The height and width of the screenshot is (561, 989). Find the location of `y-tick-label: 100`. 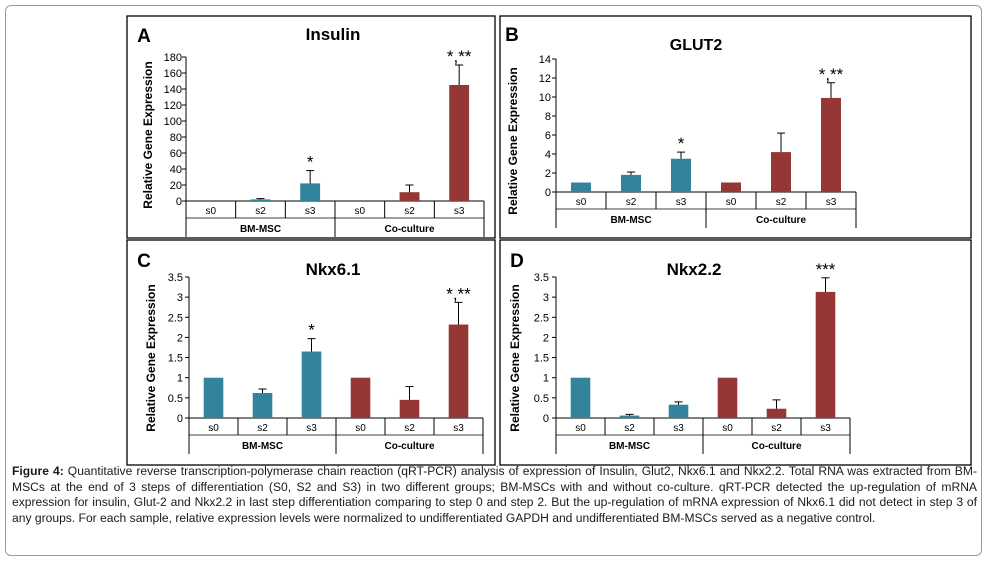

y-tick-label: 100 is located at coordinates (173, 122).